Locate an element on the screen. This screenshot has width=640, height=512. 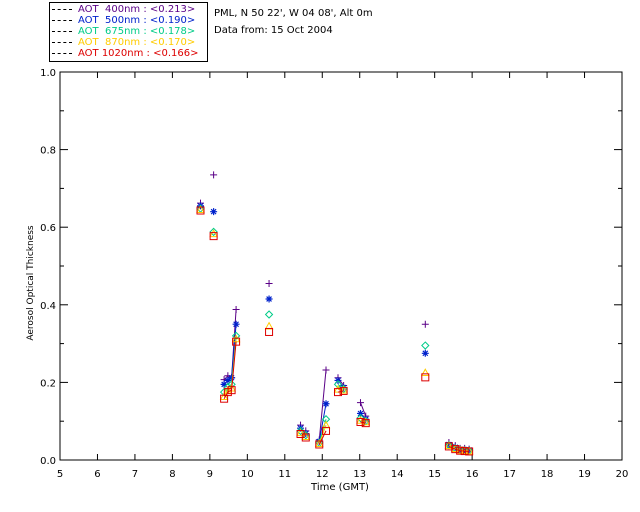
x-tick-label: 18 is located at coordinates (547, 474).